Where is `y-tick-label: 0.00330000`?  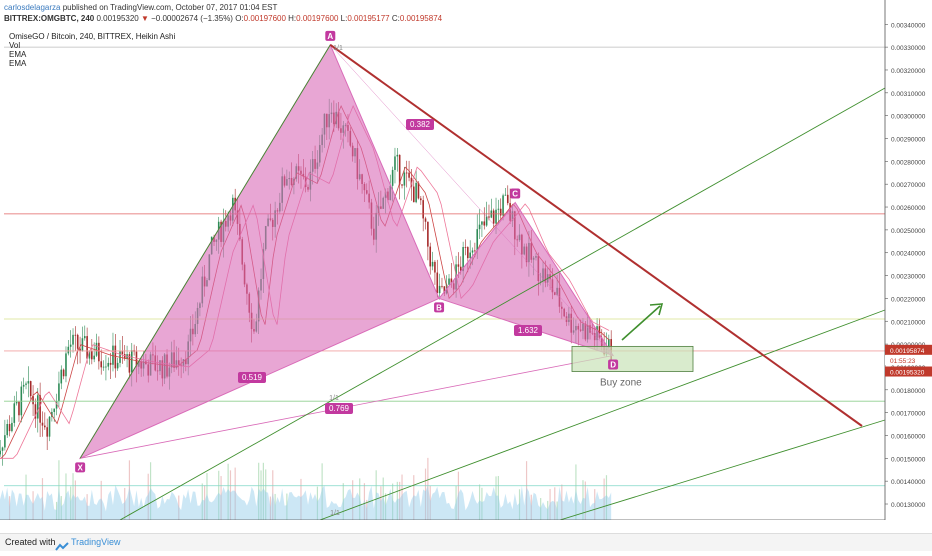 y-tick-label: 0.00330000 is located at coordinates (908, 48).